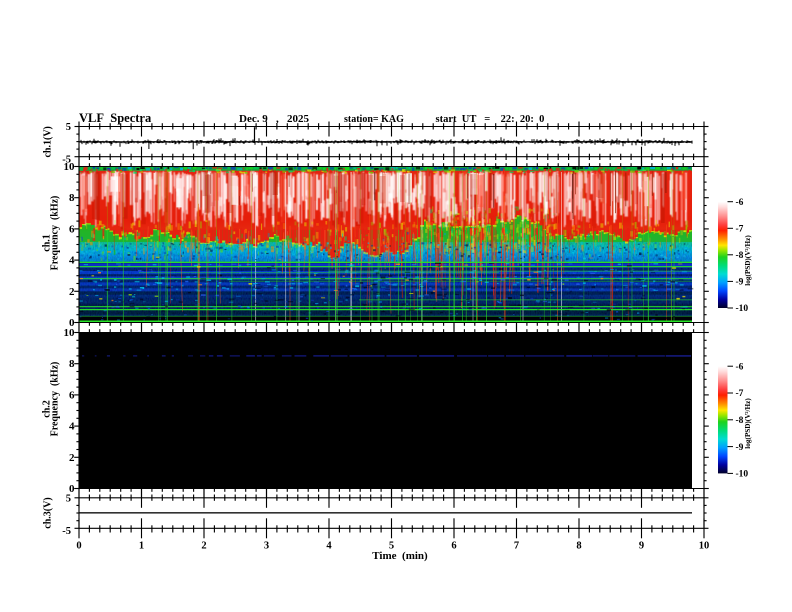 The image size is (792, 612). What do you see at coordinates (47, 141) in the screenshot?
I see `svg-text: ch.1(V)` at bounding box center [47, 141].